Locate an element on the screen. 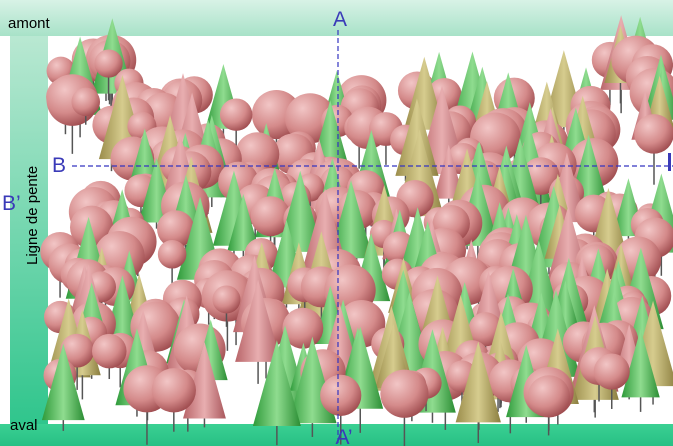 This screenshot has width=673, height=446. slope-band is located at coordinates (29, 231).